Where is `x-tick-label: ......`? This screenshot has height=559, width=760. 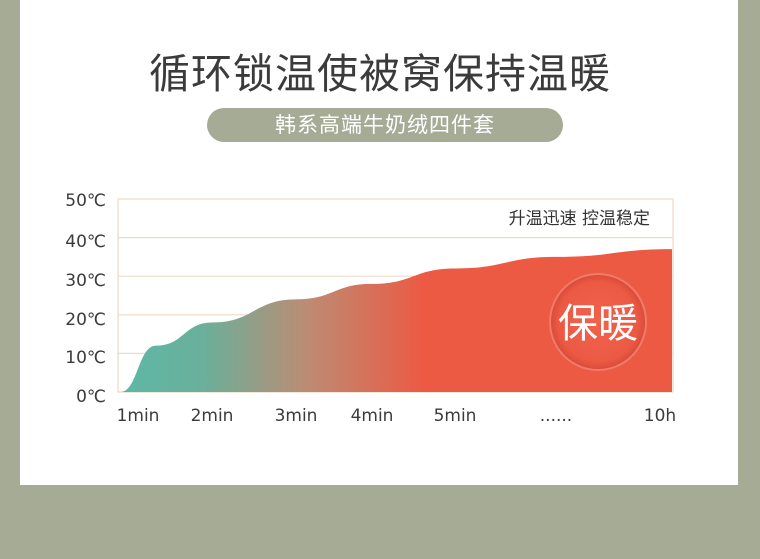
x-tick-label: ...... is located at coordinates (556, 416).